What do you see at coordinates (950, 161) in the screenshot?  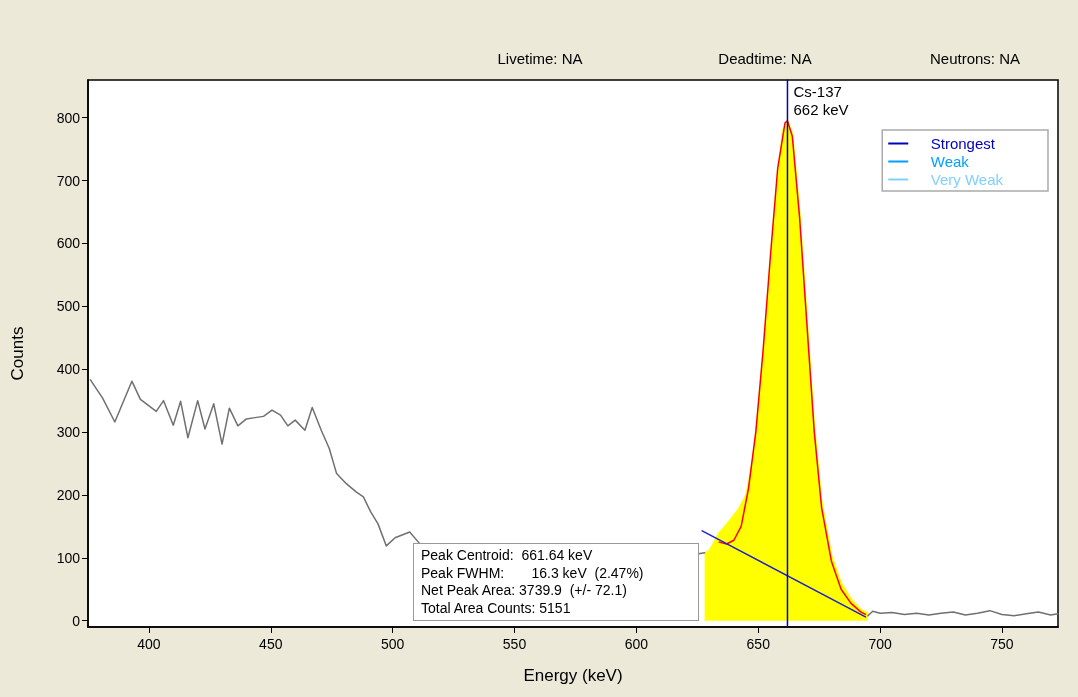 I see `legend-label: Weak` at bounding box center [950, 161].